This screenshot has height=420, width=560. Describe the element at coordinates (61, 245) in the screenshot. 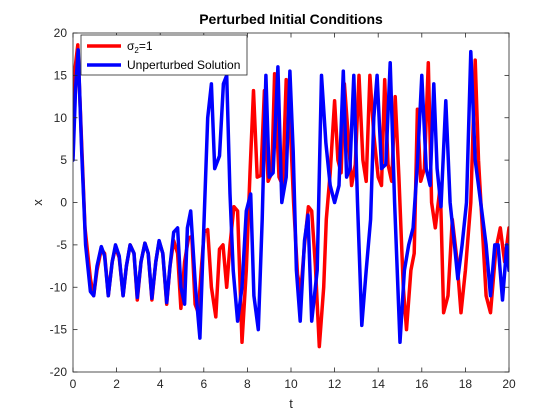

I see `y-tick-label: -5` at that location.